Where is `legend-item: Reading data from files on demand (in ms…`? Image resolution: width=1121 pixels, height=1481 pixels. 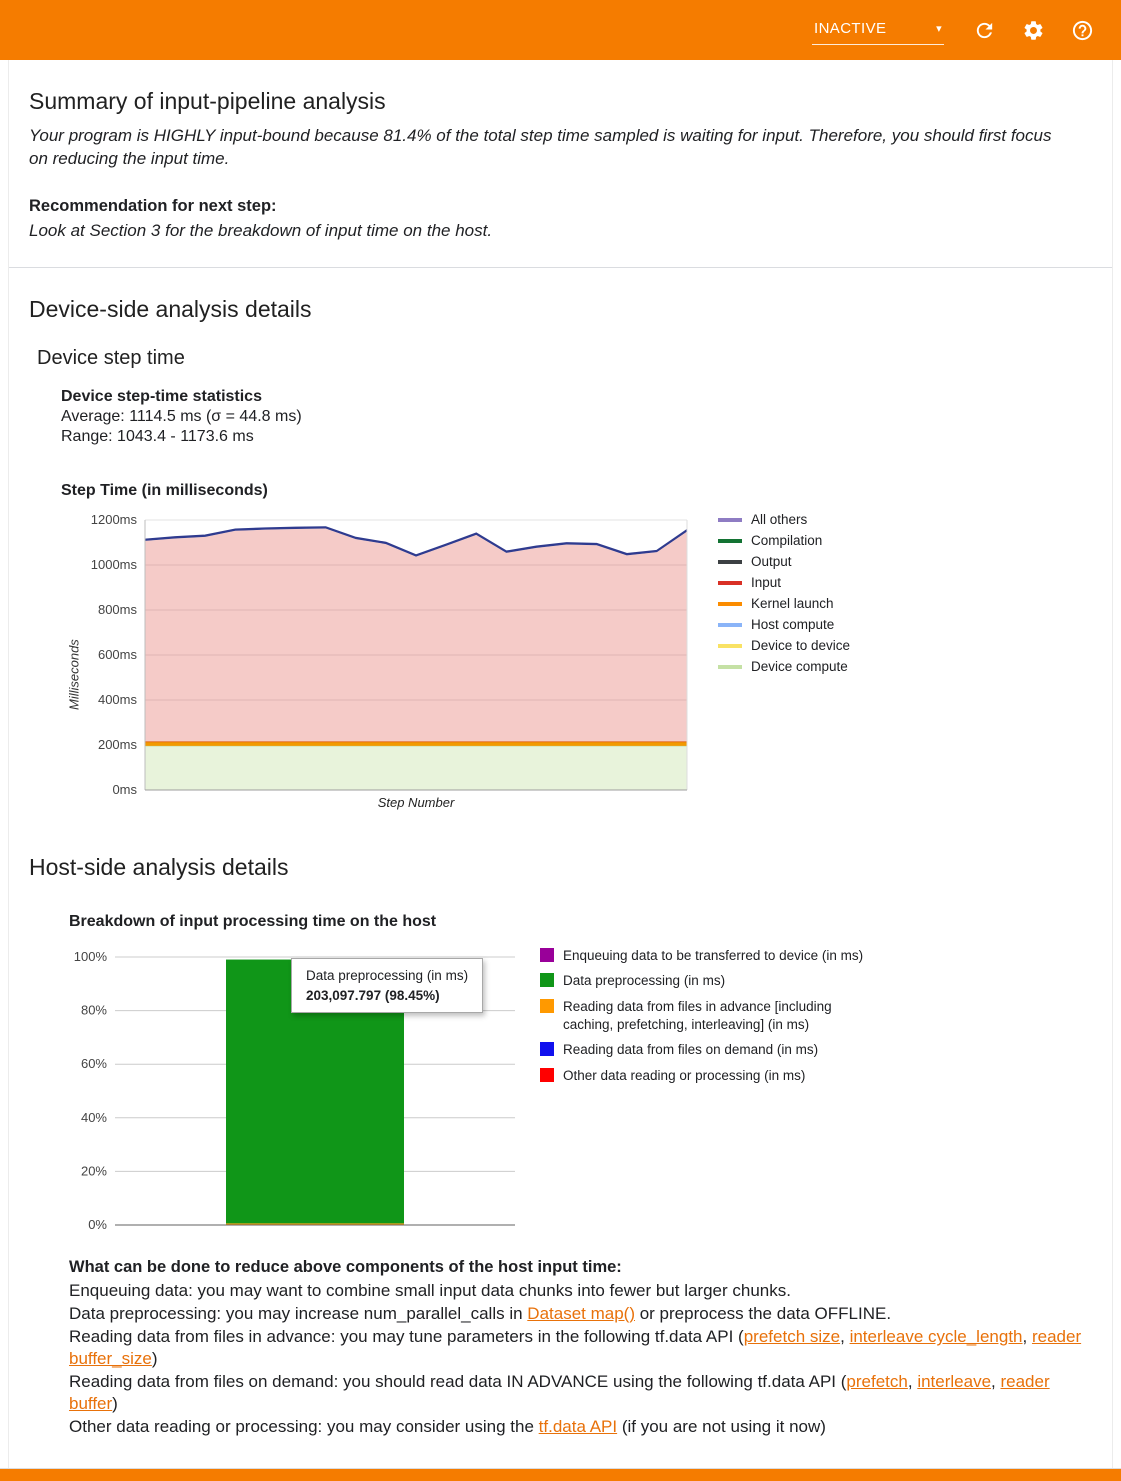 legend-item: Reading data from files on demand (in ms… is located at coordinates (707, 1050).